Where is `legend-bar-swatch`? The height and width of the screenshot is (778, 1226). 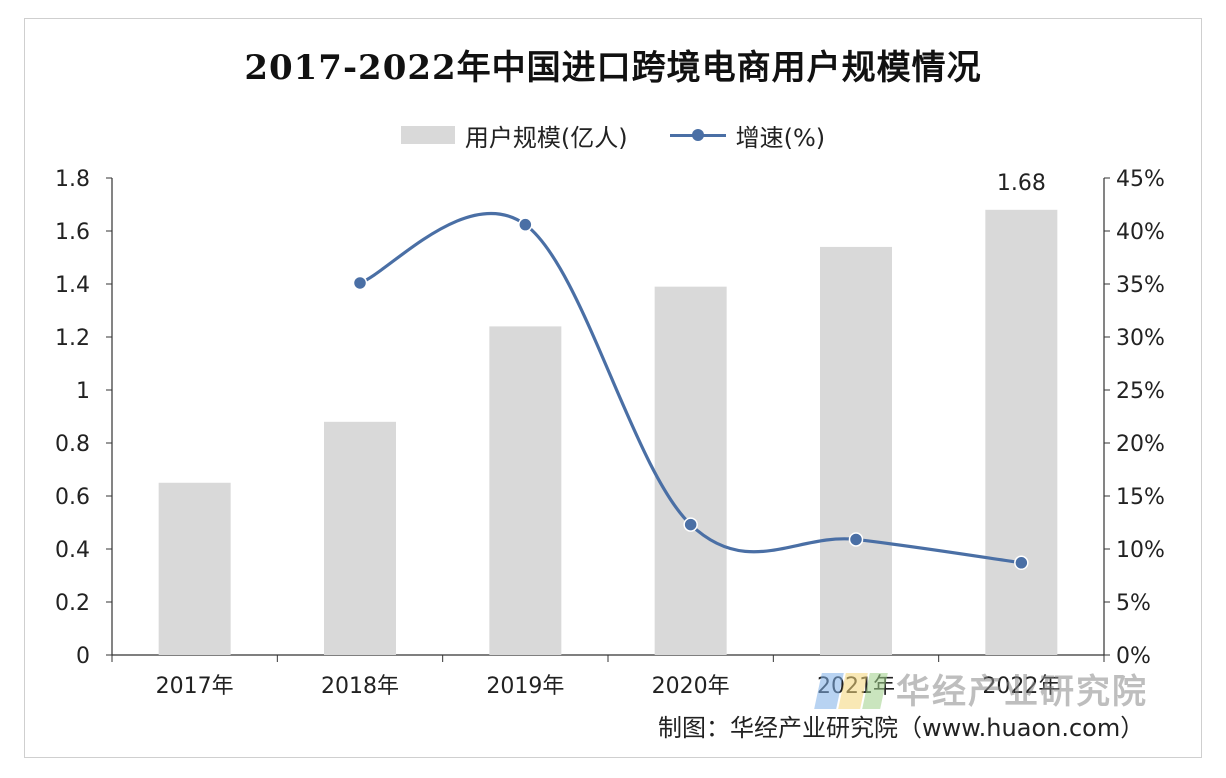
legend-bar-swatch is located at coordinates (427, 135).